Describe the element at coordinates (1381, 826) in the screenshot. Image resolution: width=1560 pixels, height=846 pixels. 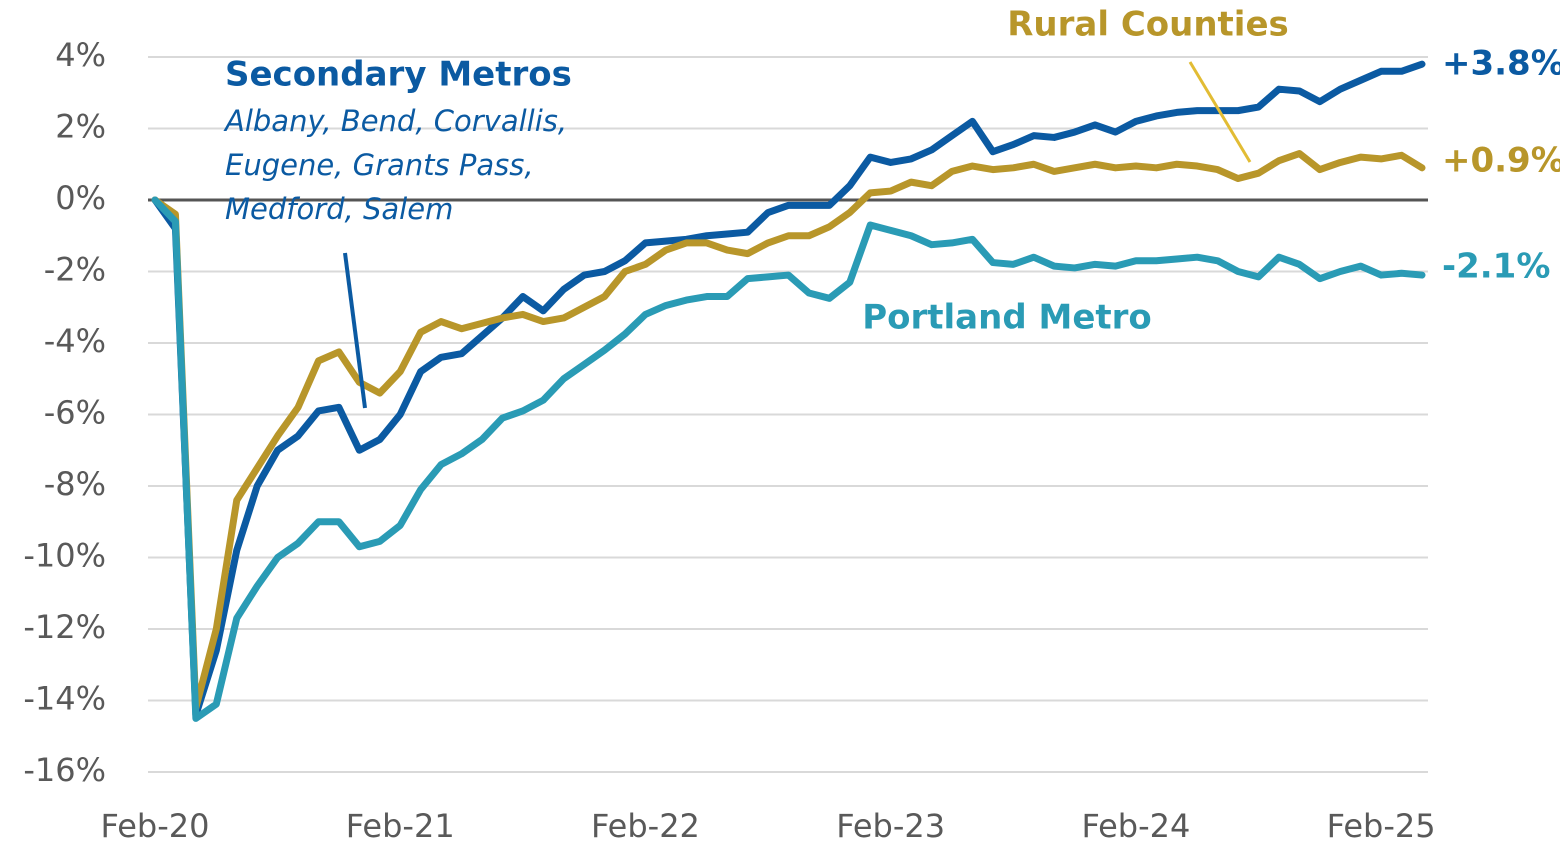
I see `x-tick-label: Feb-25` at that location.